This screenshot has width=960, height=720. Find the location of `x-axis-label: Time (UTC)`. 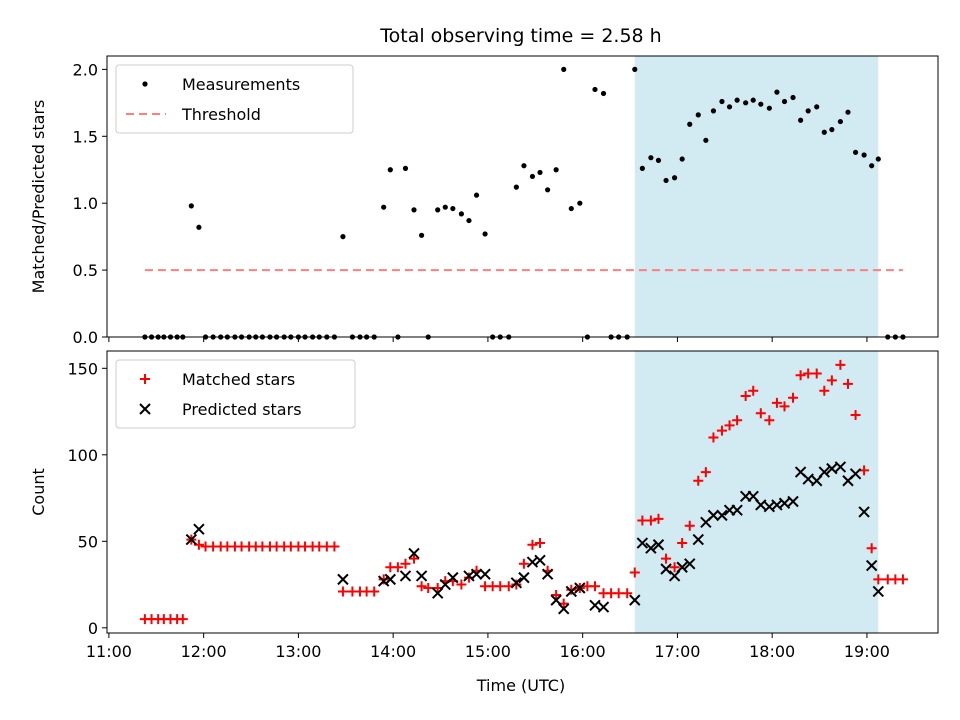

x-axis-label: Time (UTC) is located at coordinates (520, 685).